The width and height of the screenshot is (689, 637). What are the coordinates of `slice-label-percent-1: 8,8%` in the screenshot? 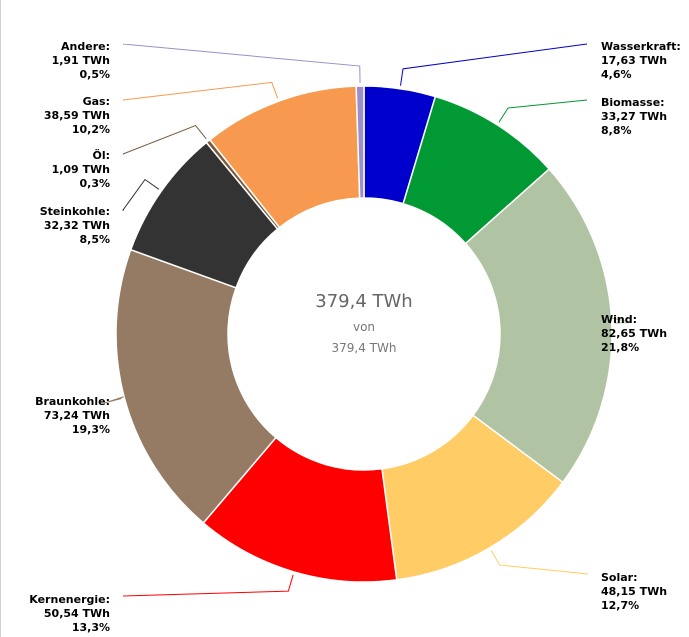 It's located at (616, 130).